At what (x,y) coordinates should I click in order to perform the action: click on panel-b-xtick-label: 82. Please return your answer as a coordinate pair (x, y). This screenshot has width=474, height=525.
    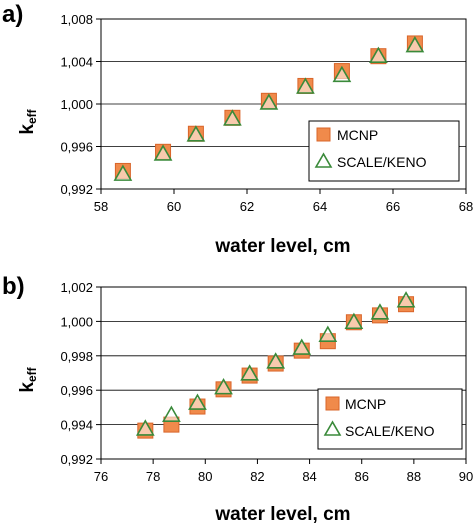
    Looking at the image, I should click on (257, 476).